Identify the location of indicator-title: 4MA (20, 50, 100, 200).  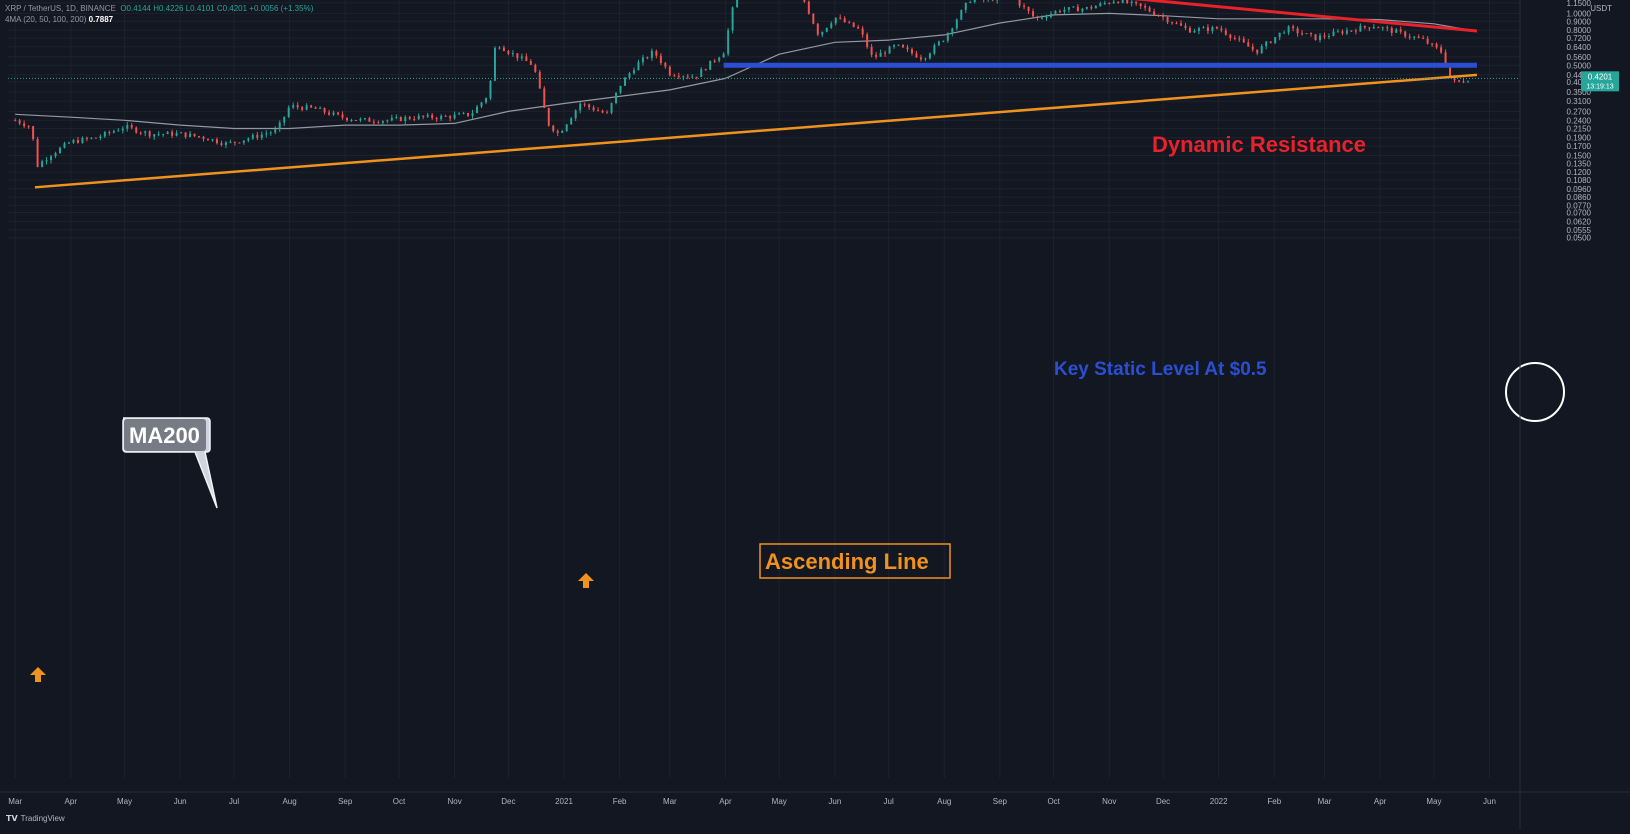
(45, 19).